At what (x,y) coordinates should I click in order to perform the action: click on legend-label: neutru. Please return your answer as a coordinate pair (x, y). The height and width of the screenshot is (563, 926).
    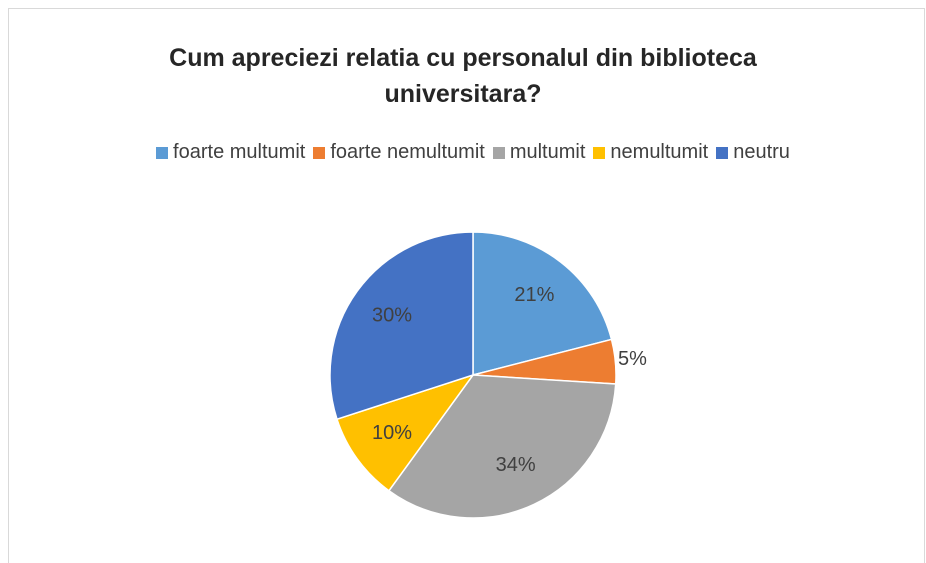
    Looking at the image, I should click on (761, 152).